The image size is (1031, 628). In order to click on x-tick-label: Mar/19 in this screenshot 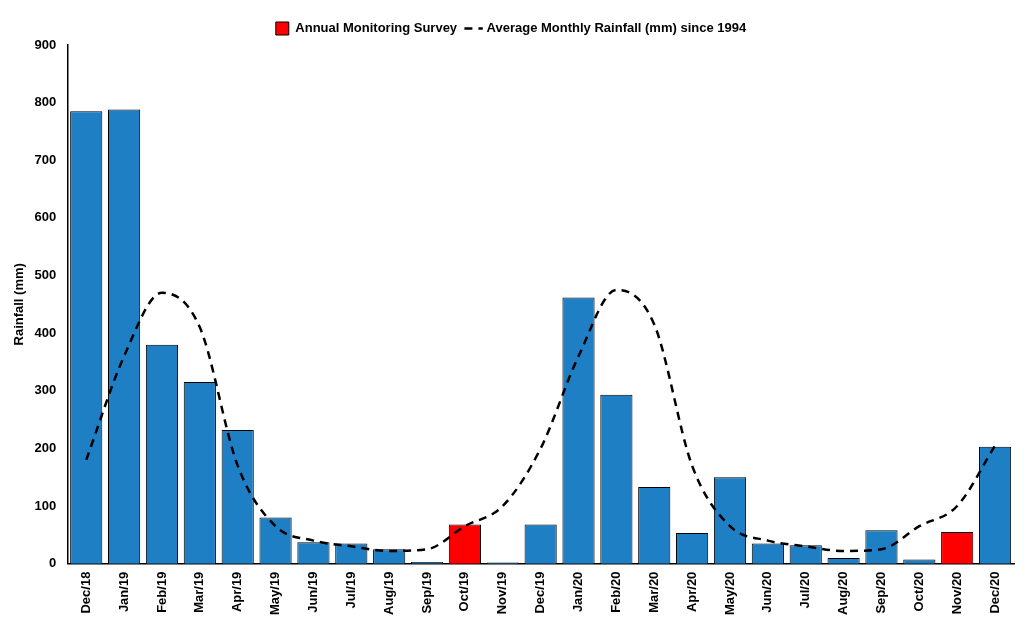, I will do `click(199, 592)`.